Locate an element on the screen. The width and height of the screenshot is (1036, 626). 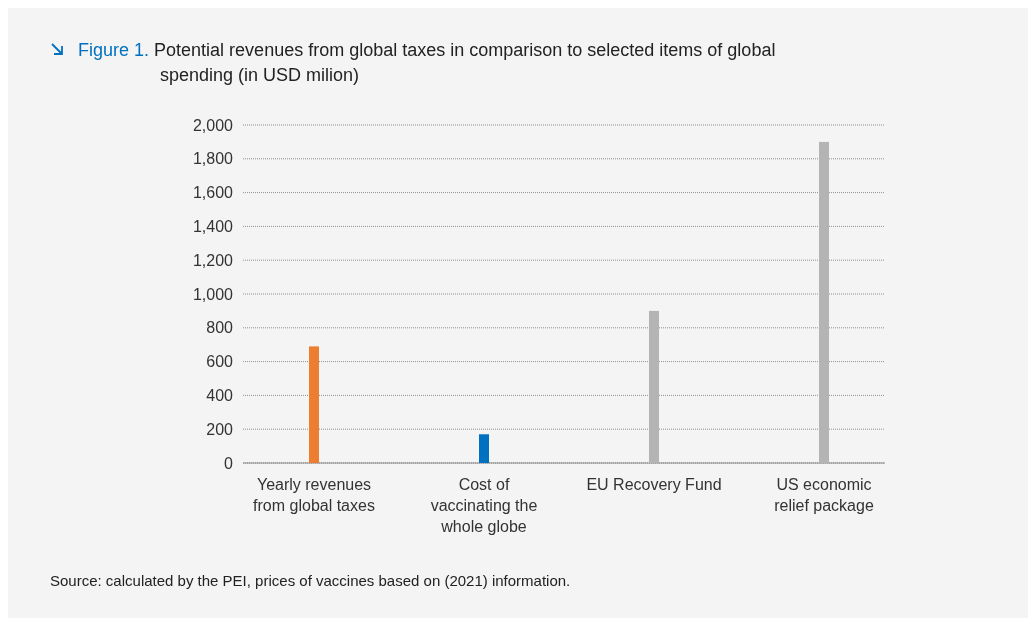
y-tick-label: 2,000 is located at coordinates (213, 125).